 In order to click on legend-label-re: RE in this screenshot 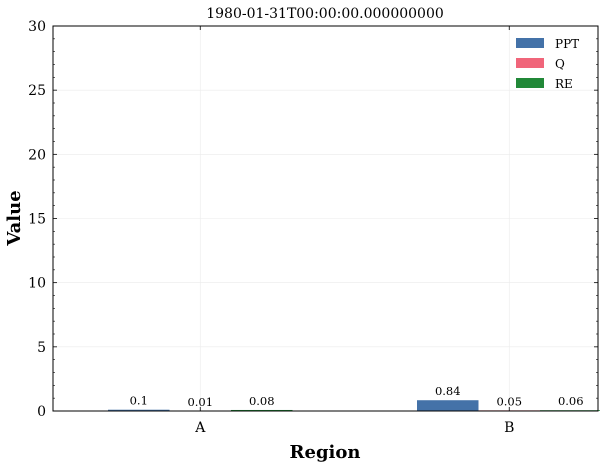, I will do `click(564, 84)`.